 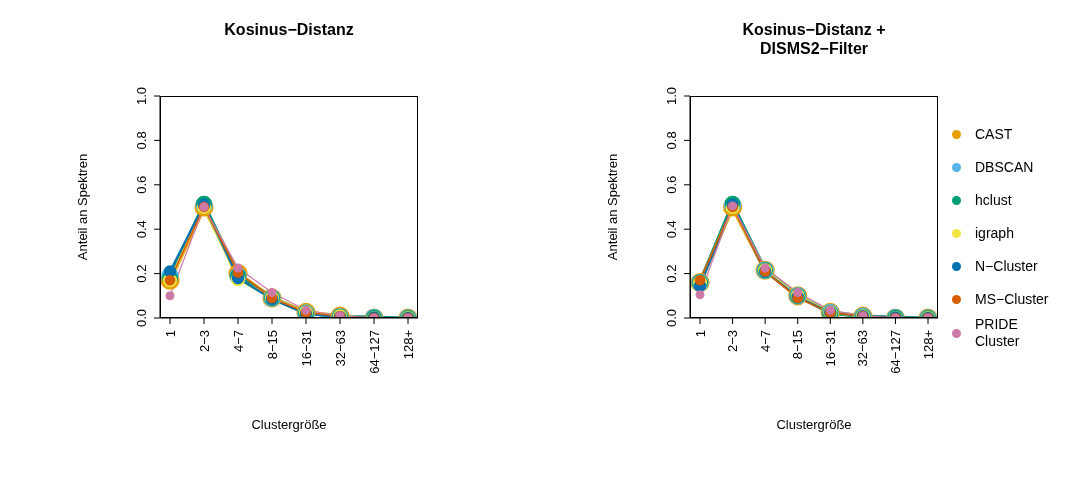 I want to click on chart-title: Kosinus−Distanz + DISMS2−Filter, so click(x=814, y=39).